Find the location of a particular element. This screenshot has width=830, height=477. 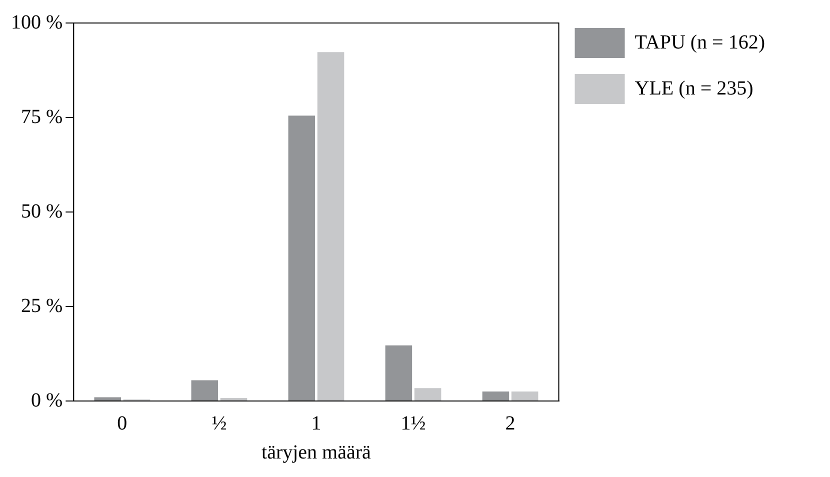

y-tick-label: 0 % is located at coordinates (46, 400).